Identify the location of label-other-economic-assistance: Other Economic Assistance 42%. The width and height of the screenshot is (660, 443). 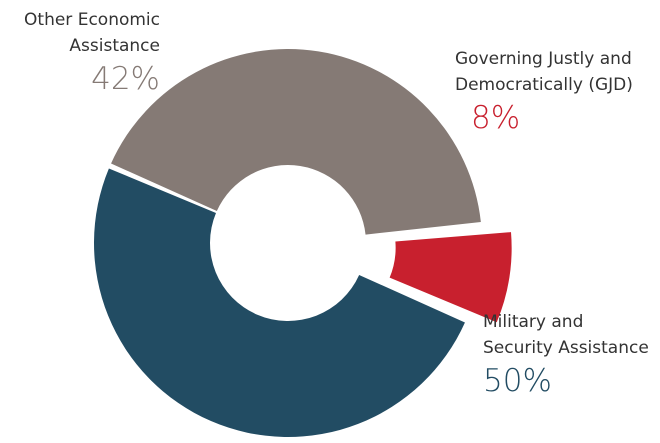
(80, 53).